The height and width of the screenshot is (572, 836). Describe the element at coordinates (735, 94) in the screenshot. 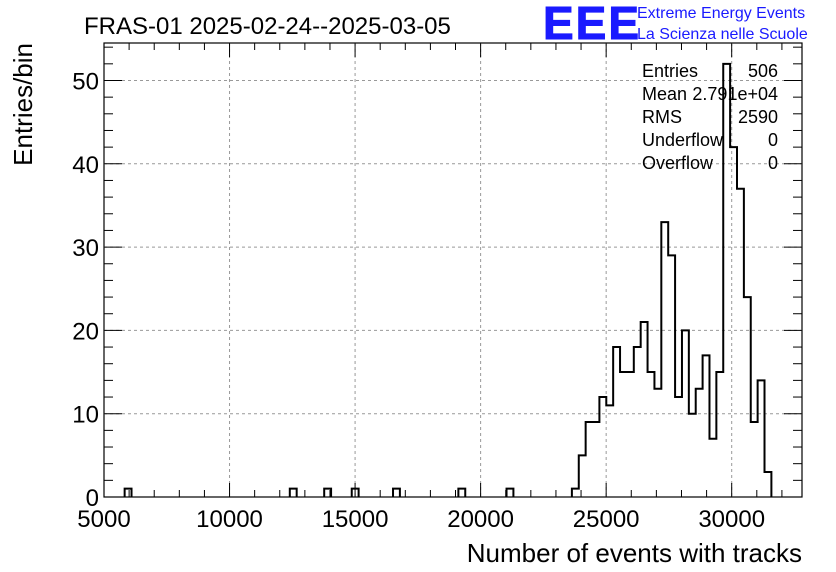

I see `stats-mean-value: 2.791e+04` at that location.